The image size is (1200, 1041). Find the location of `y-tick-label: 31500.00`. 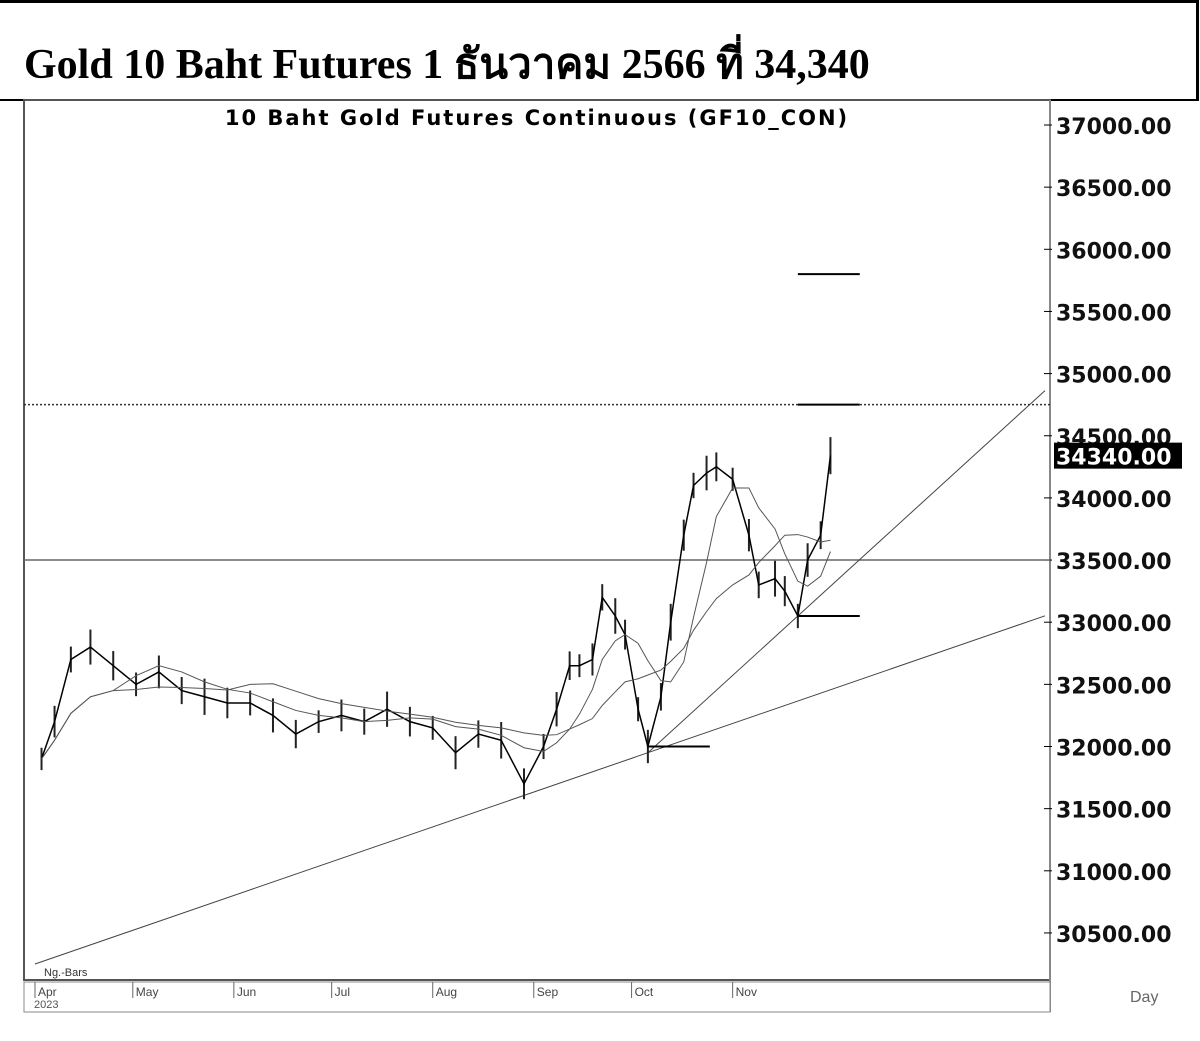

y-tick-label: 31500.00 is located at coordinates (1114, 811).